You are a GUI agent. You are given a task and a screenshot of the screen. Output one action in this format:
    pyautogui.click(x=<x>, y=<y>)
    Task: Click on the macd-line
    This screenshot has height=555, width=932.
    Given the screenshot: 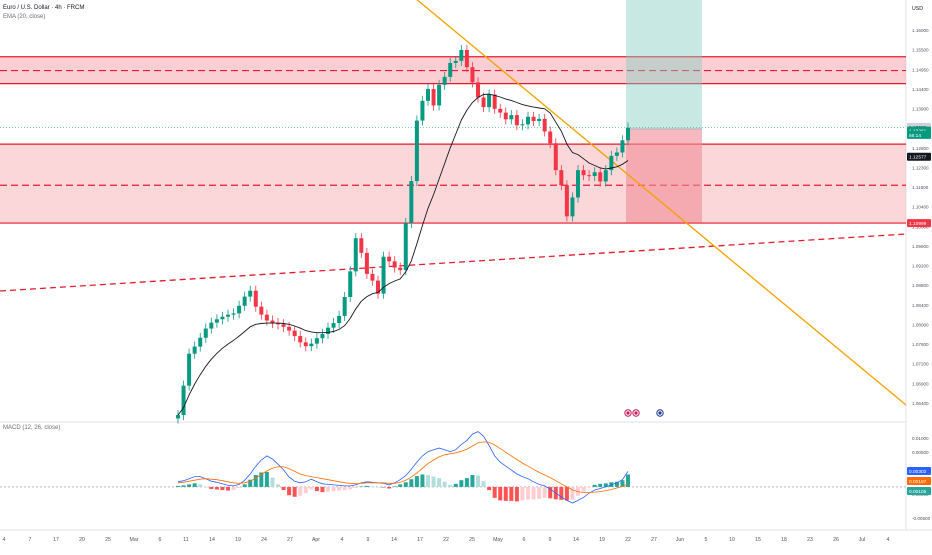 What is the action you would take?
    pyautogui.click(x=403, y=467)
    